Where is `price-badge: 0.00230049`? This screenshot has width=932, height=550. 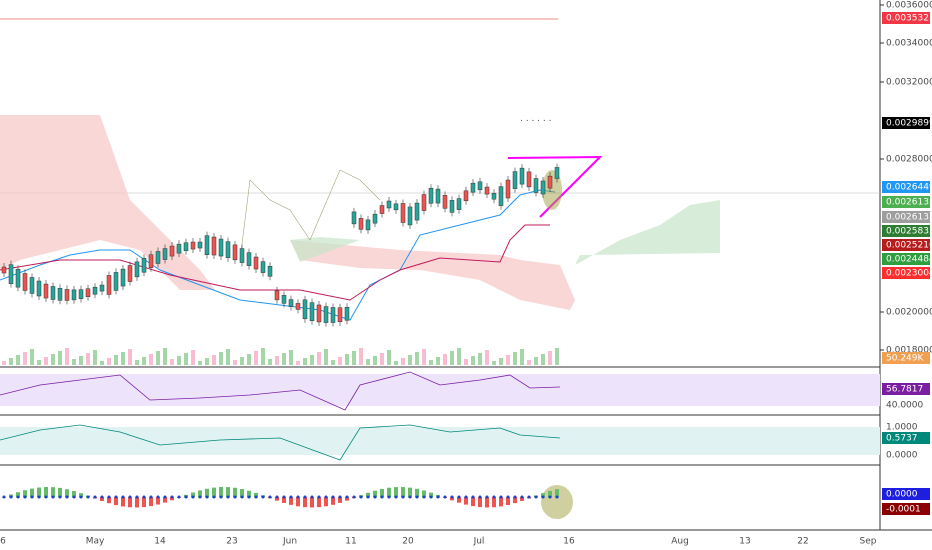 price-badge: 0.00230049 is located at coordinates (907, 273).